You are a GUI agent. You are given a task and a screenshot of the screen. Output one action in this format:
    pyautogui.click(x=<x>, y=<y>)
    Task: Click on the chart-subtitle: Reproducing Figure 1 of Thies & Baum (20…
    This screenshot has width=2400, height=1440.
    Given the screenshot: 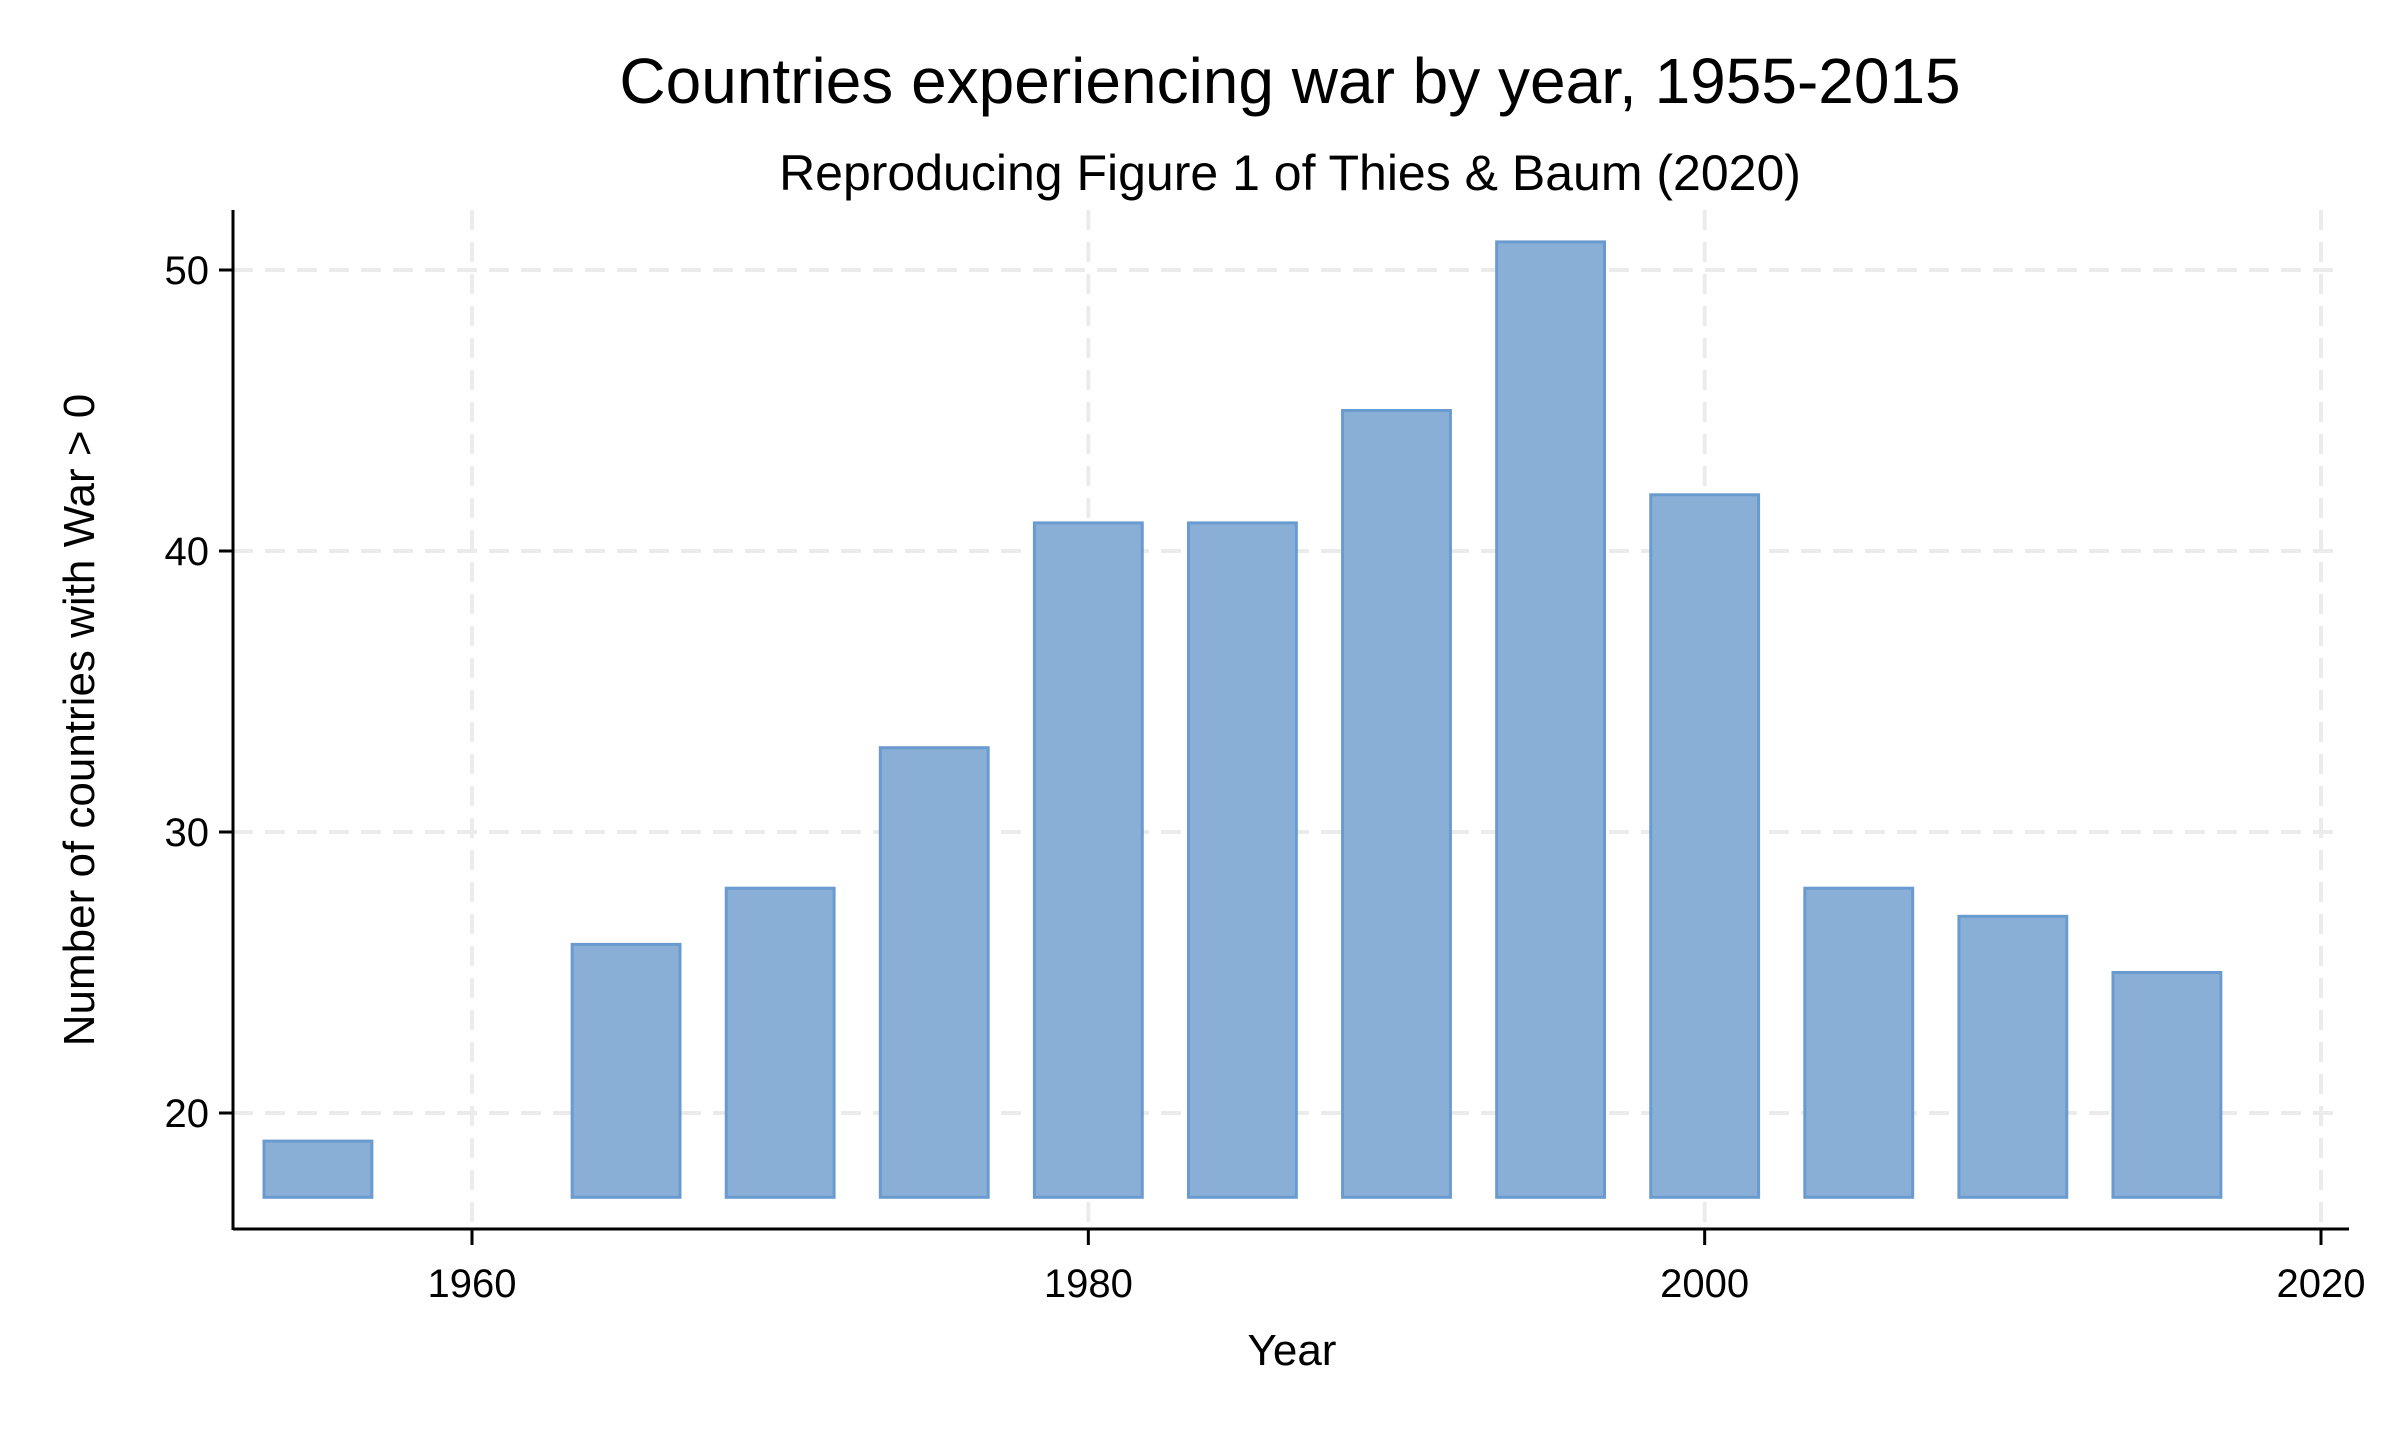 What is the action you would take?
    pyautogui.click(x=1290, y=173)
    